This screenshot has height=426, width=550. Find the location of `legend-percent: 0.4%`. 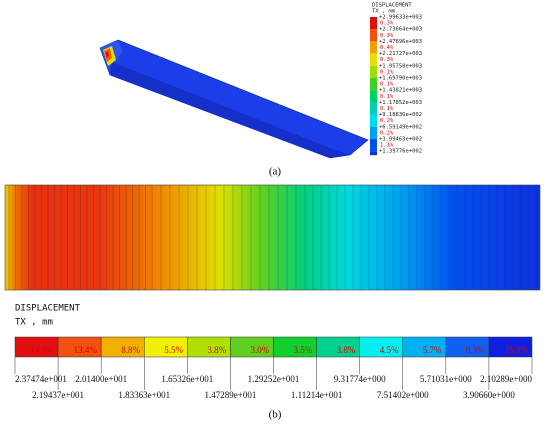

legend-percent: 0.4% is located at coordinates (387, 48).